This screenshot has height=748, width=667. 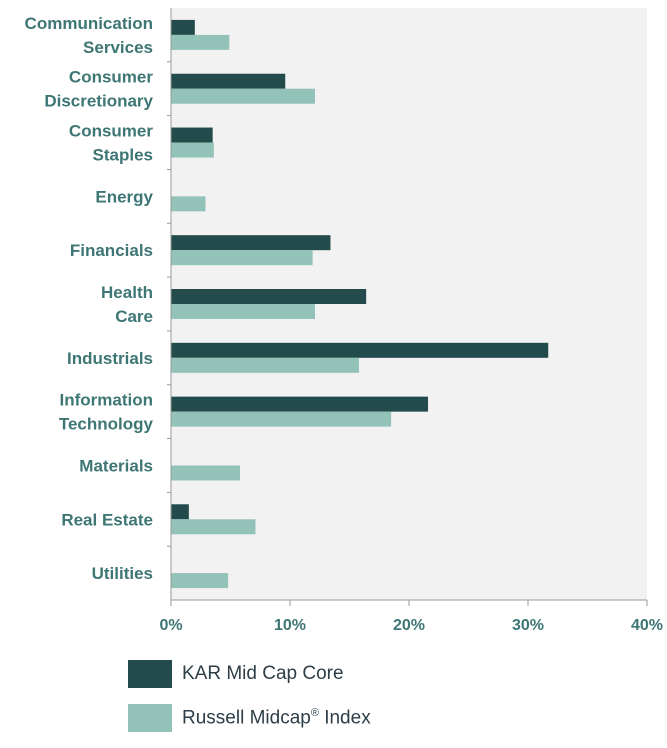 What do you see at coordinates (409, 625) in the screenshot?
I see `x-tick-label-2: 20%` at bounding box center [409, 625].